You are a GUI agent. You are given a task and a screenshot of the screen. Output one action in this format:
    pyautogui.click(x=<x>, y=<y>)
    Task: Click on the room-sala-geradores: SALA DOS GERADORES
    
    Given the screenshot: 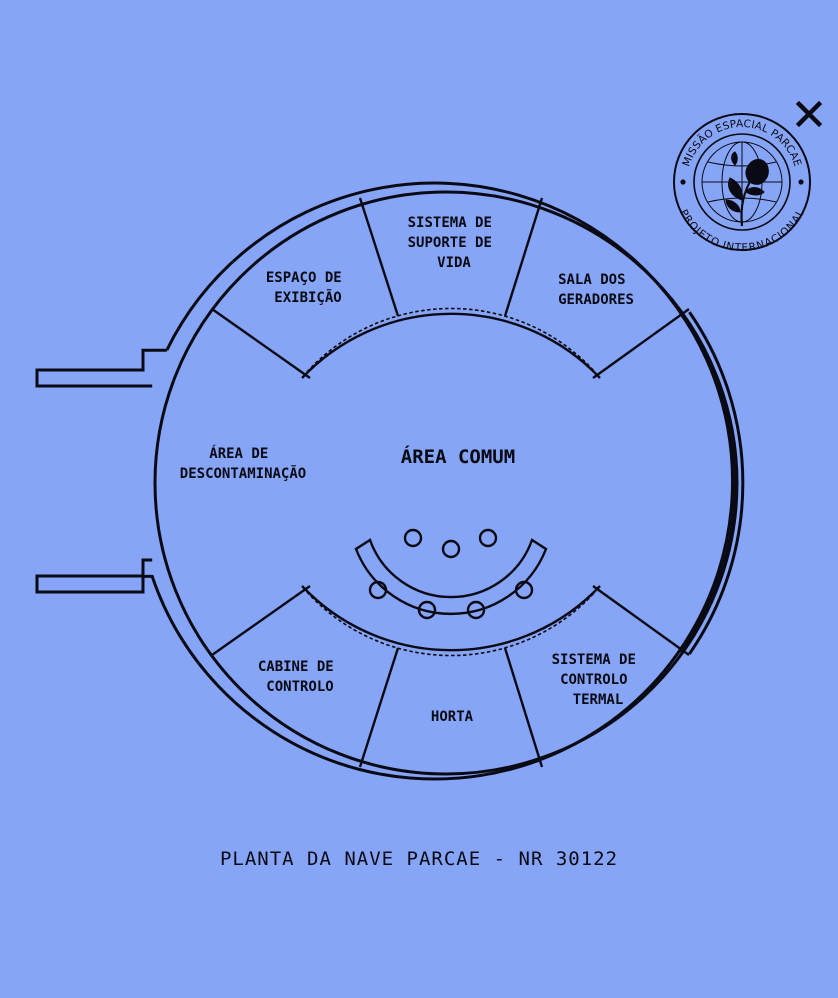 What is the action you would take?
    pyautogui.click(x=596, y=290)
    